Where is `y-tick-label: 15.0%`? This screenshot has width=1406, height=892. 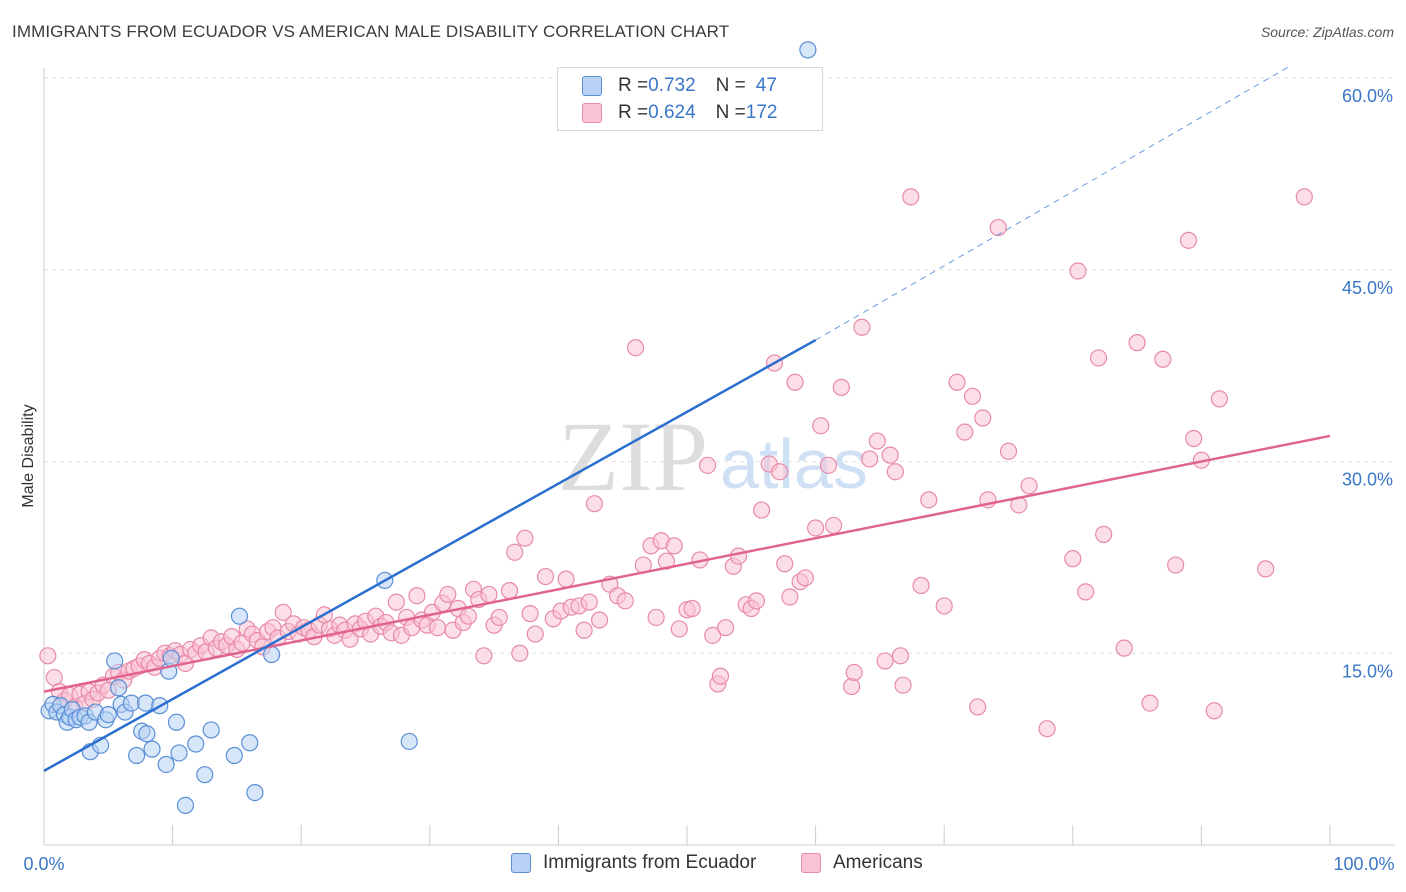 y-tick-label: 15.0% is located at coordinates (1367, 671).